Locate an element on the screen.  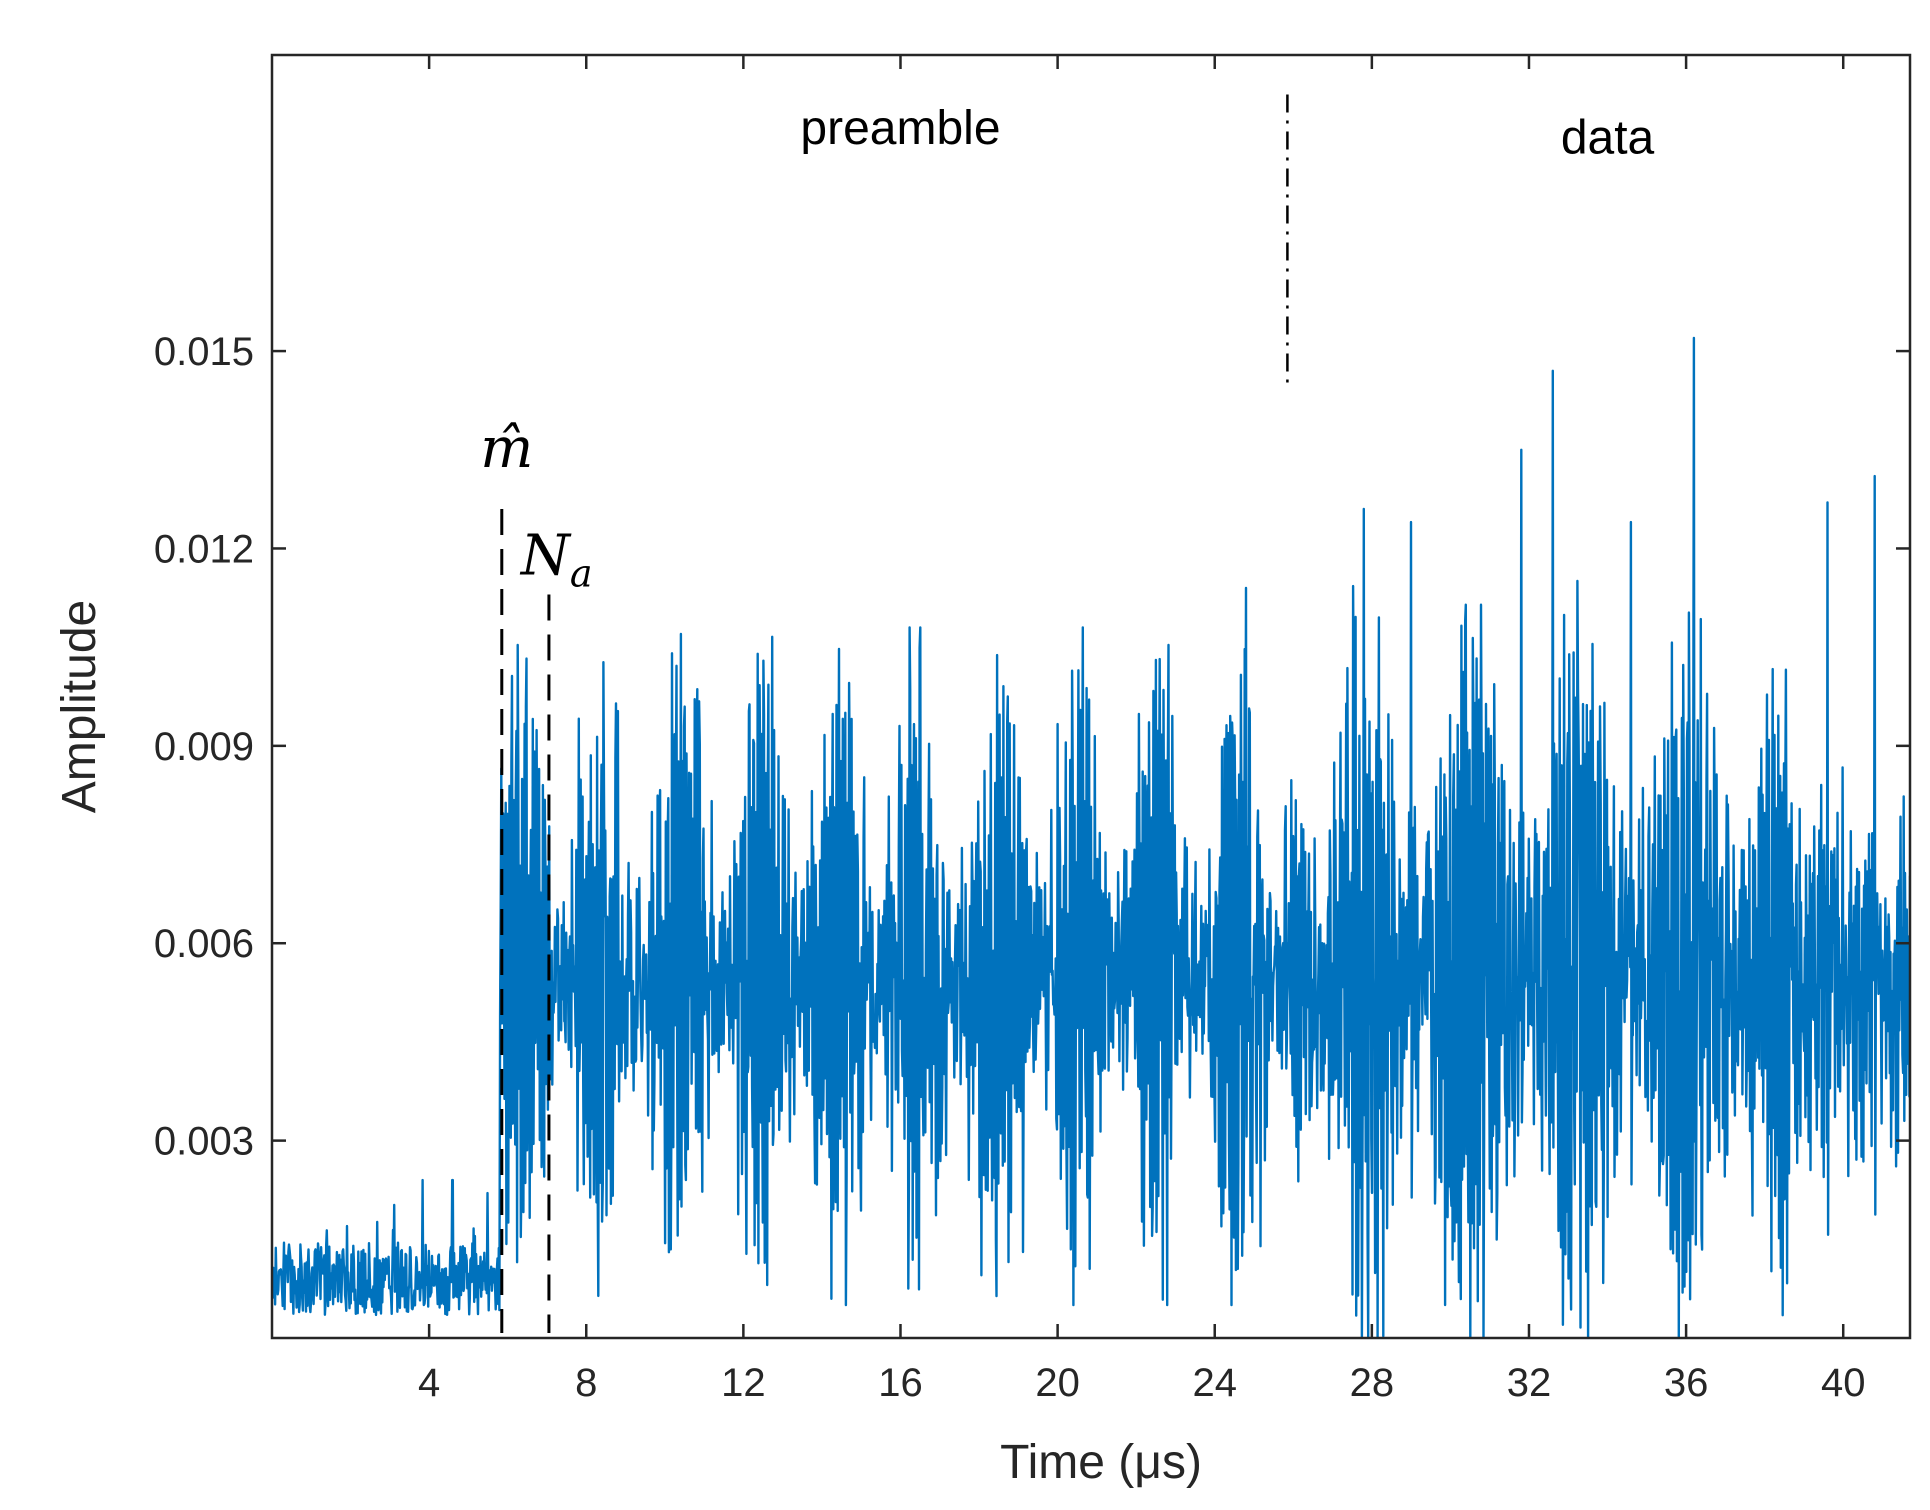
y-tick-label: 0.015 is located at coordinates (204, 352).